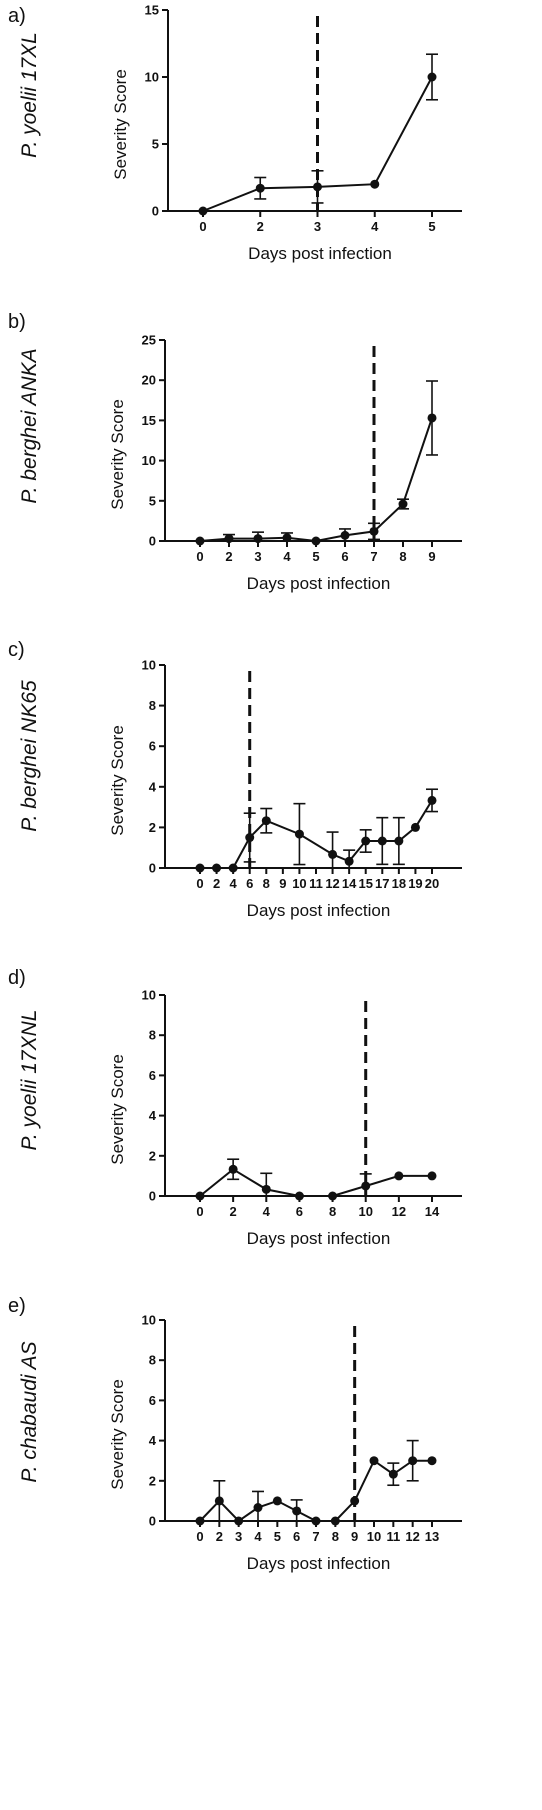 The image size is (542, 1810). I want to click on panel-label: c), so click(16, 650).